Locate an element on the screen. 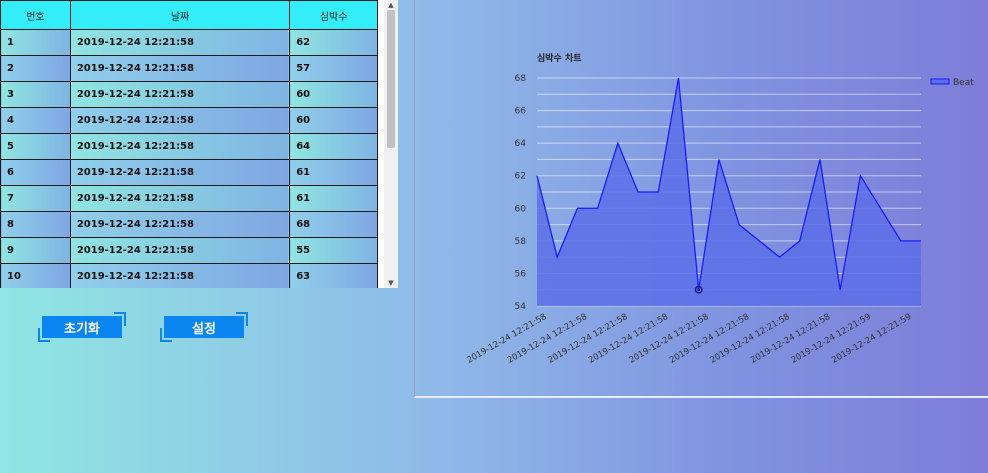 Image resolution: width=988 pixels, height=473 pixels. scroll-down-arrow-icon: ▼ is located at coordinates (391, 283).